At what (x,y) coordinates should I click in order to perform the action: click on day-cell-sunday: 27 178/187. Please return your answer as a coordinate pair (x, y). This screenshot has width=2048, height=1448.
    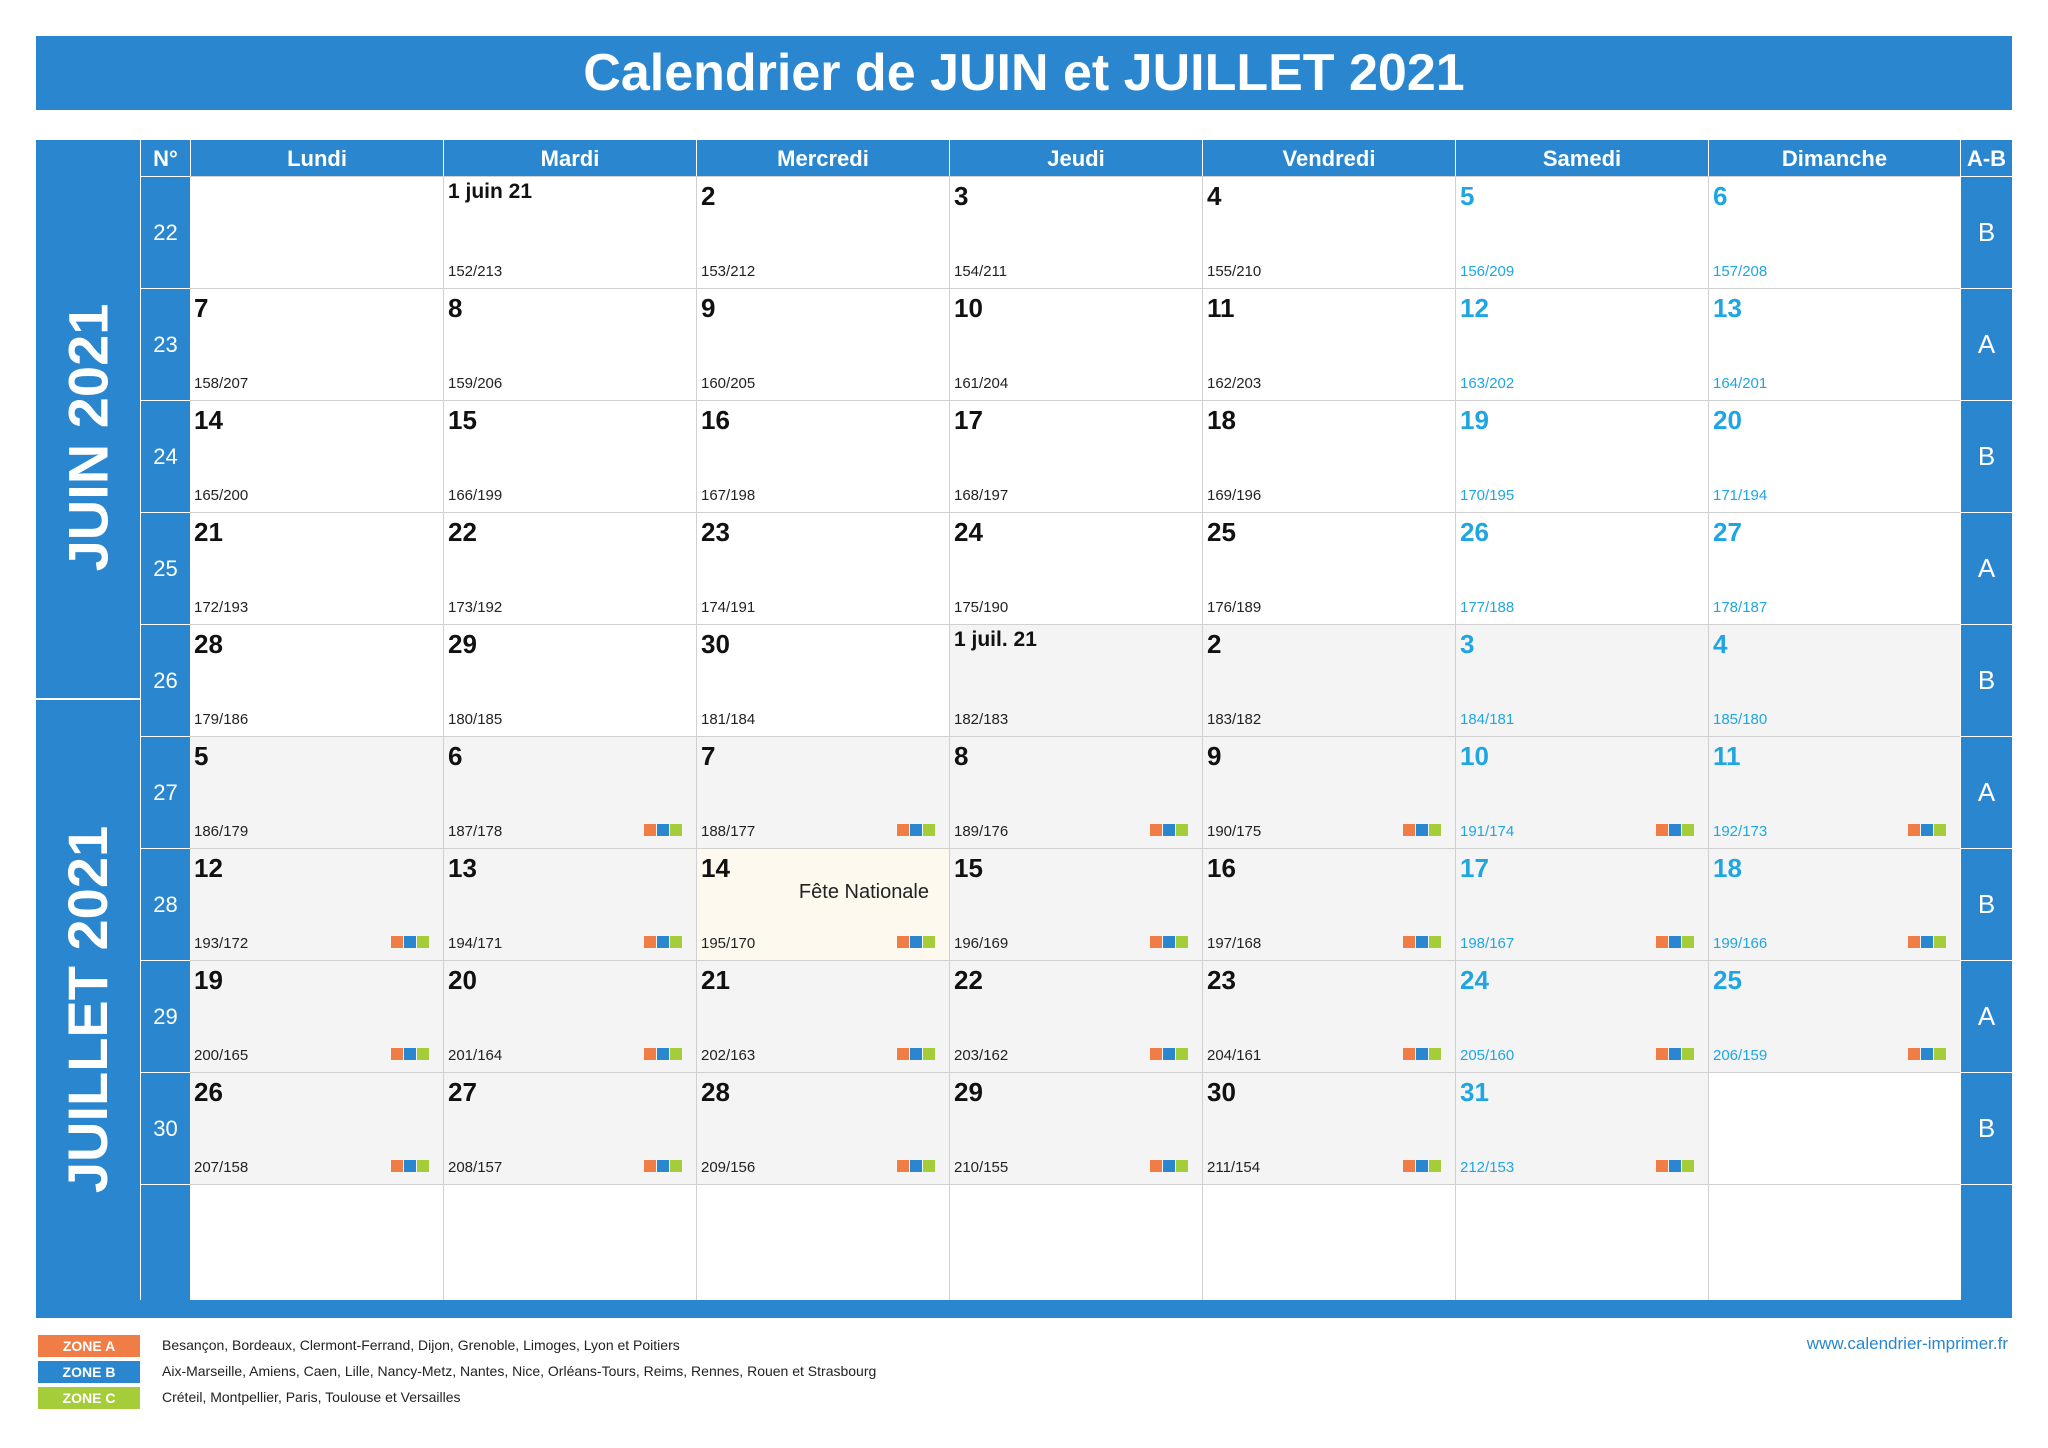
    Looking at the image, I should click on (1834, 568).